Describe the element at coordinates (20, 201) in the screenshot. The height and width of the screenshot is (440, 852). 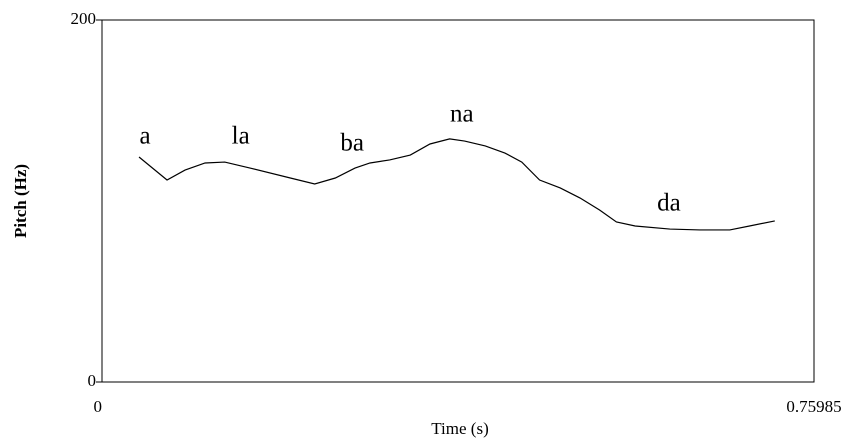
I see `y-axis-label: Pitch (Hz)` at that location.